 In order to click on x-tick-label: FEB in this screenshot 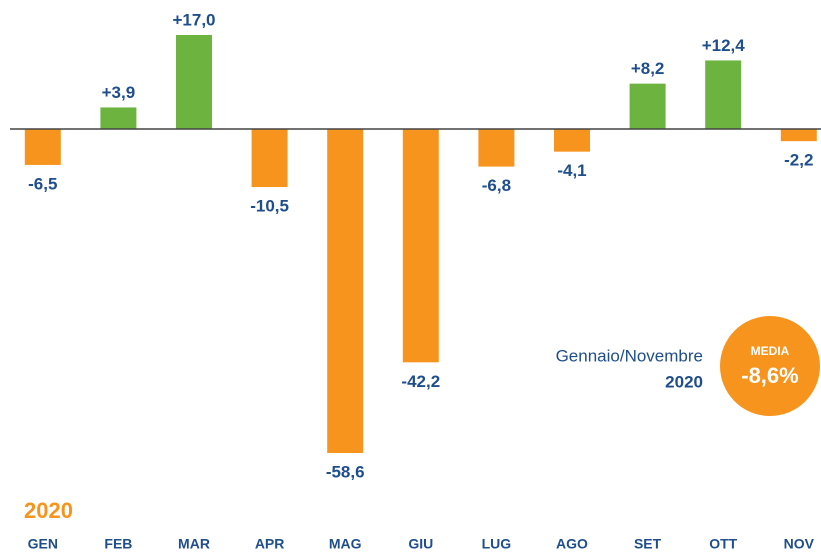, I will do `click(118, 544)`.